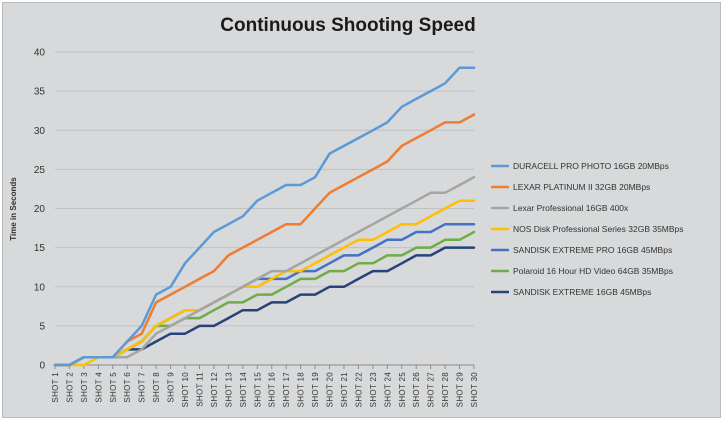 The width and height of the screenshot is (724, 421). What do you see at coordinates (416, 390) in the screenshot?
I see `x-tick-label: SHOT 26` at bounding box center [416, 390].